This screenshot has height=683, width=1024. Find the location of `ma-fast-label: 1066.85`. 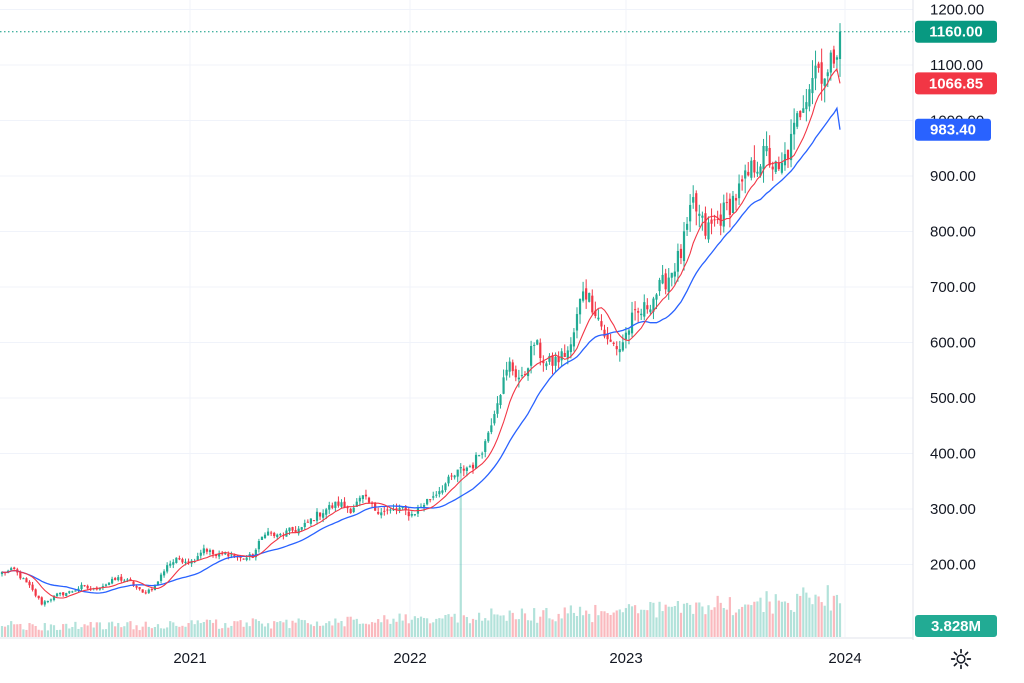

ma-fast-label: 1066.85 is located at coordinates (956, 83).